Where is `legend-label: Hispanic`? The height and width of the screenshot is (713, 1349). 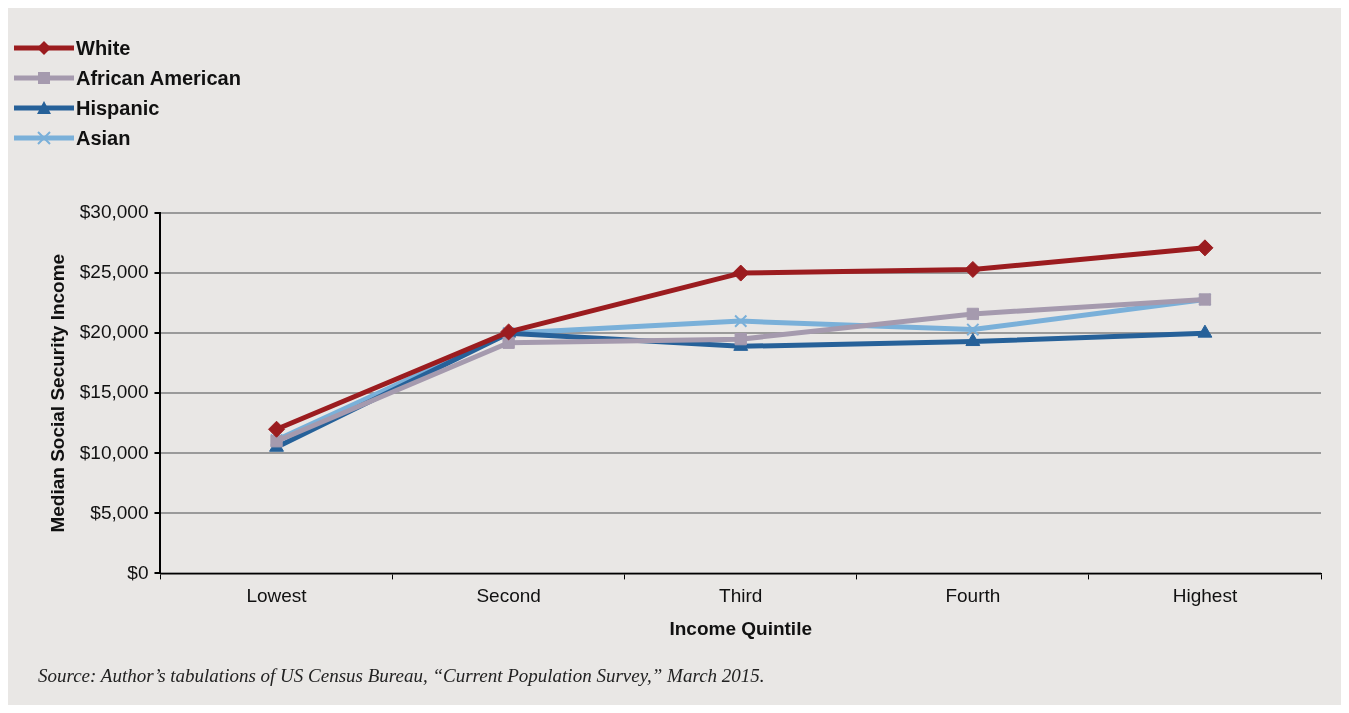
legend-label: Hispanic is located at coordinates (118, 108).